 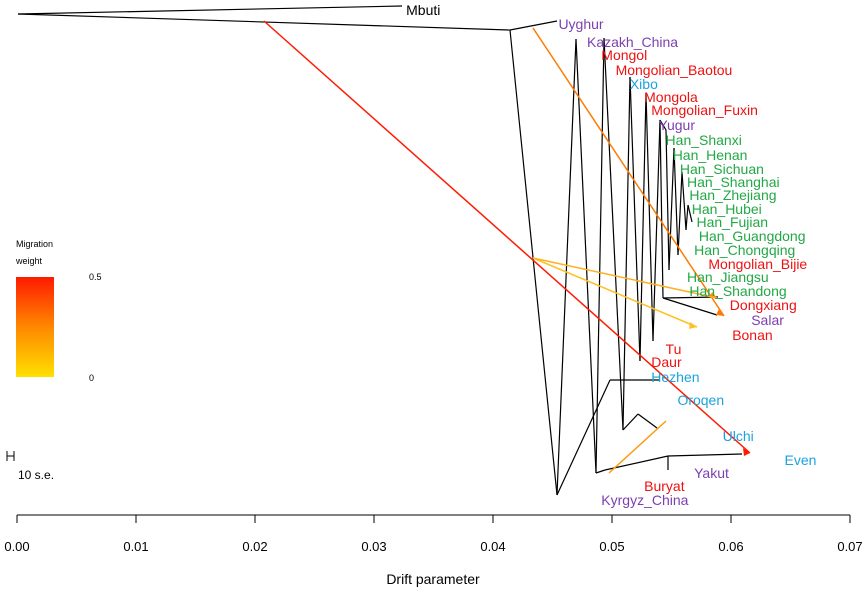 I want to click on legend-max-label: 0.5, so click(x=95, y=277).